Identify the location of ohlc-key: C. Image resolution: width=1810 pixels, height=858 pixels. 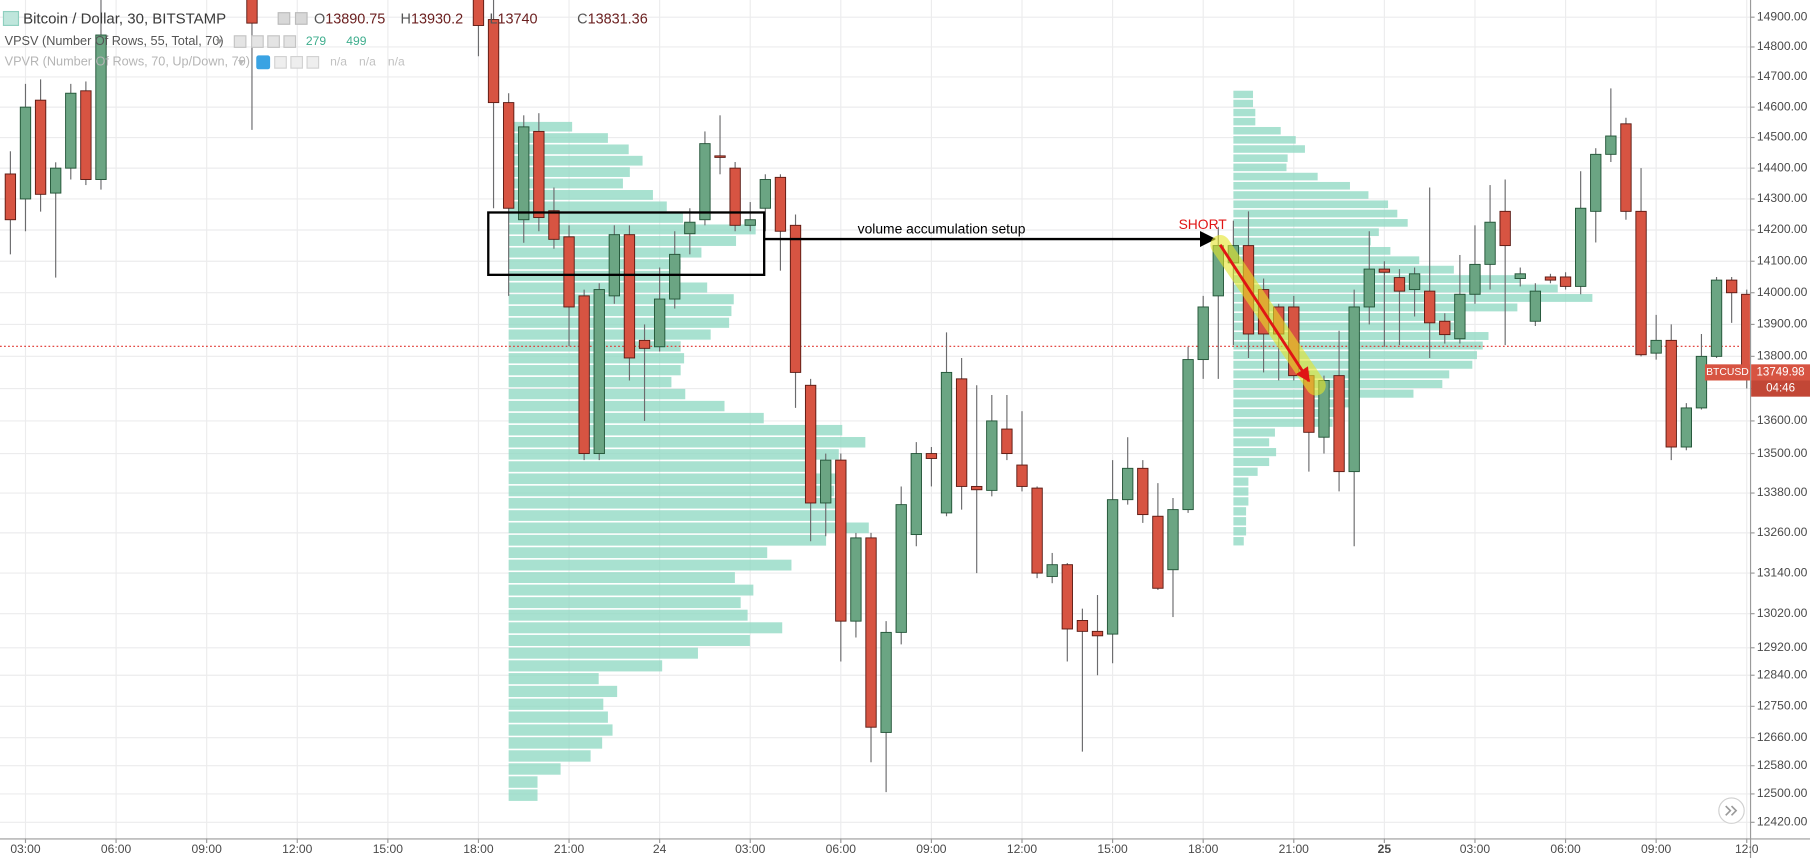
(582, 19).